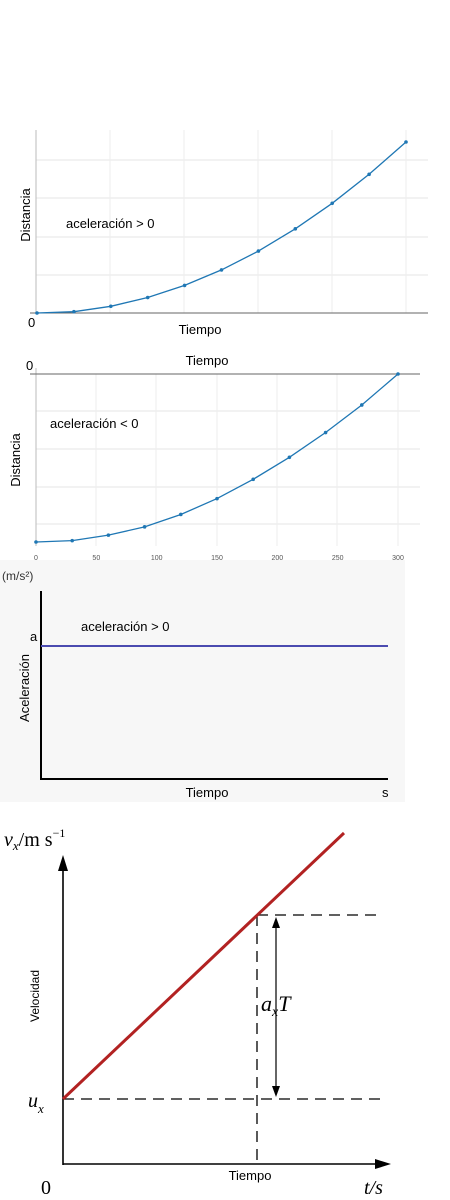 The image size is (450, 1200). I want to click on chart2-x-tick-label: 100, so click(157, 558).